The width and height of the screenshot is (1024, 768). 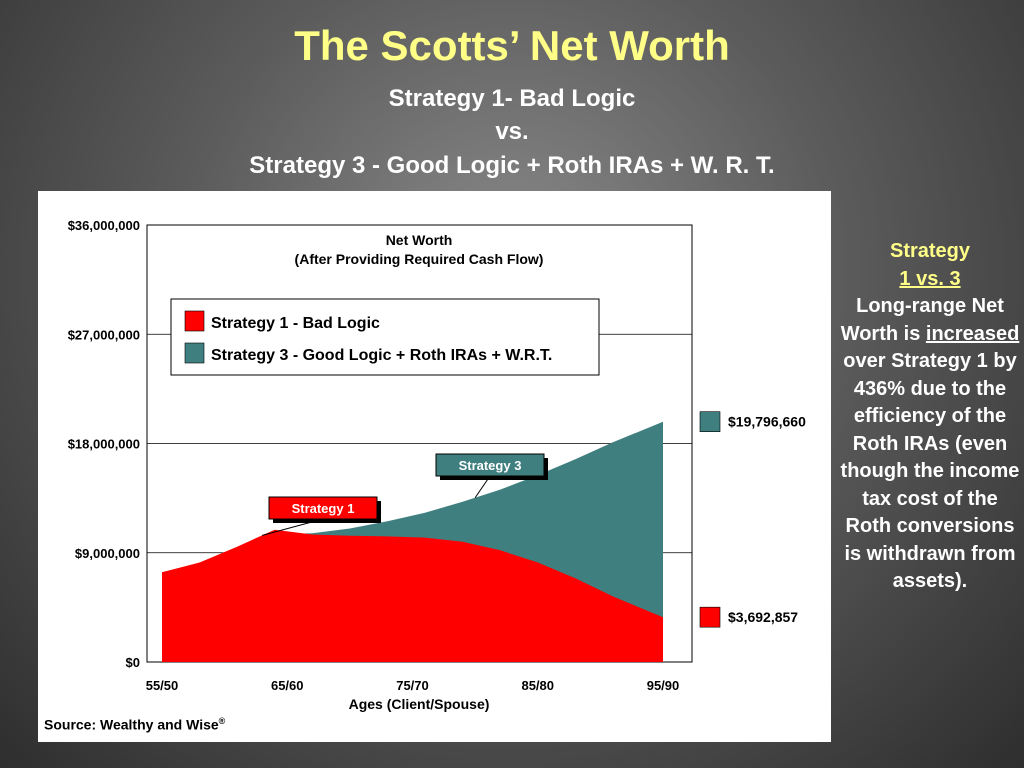 I want to click on x-tick-label: 85/80, so click(x=537, y=685).